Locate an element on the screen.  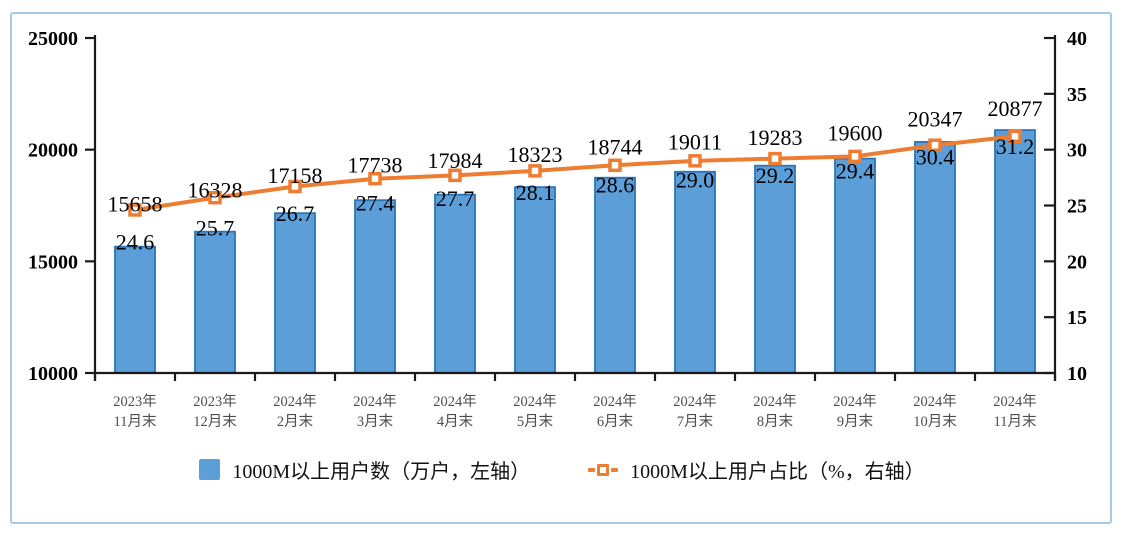
right-axis-tick-label: 20 is located at coordinates (1077, 262).